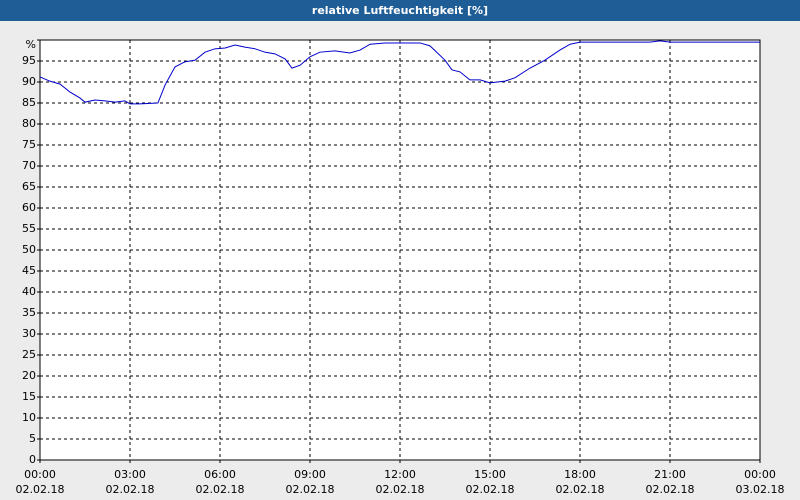 This screenshot has height=500, width=800. Describe the element at coordinates (29, 396) in the screenshot. I see `y-tick-label: 15` at that location.